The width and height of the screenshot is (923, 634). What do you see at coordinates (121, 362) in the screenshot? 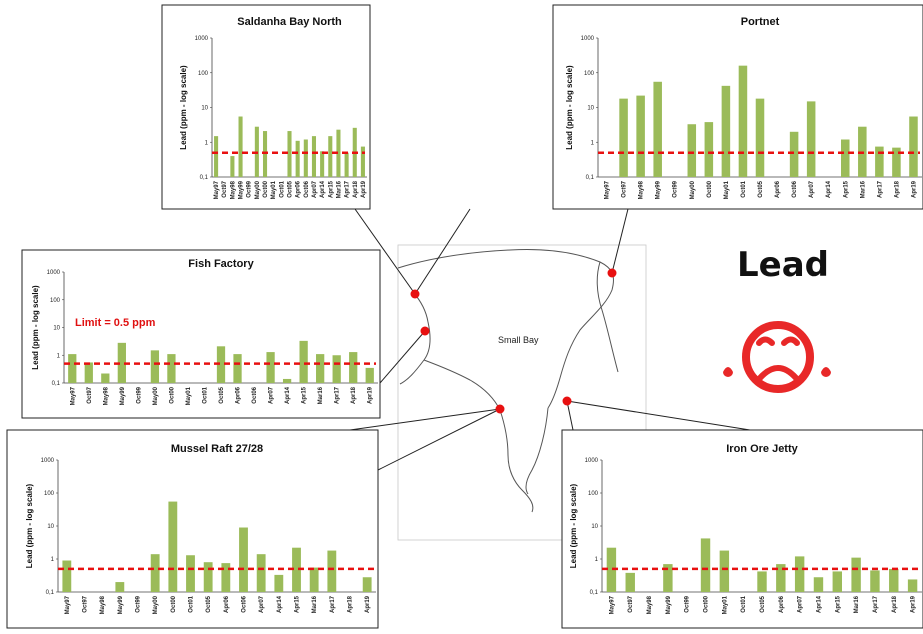
I see `bar-May99` at bounding box center [121, 362].